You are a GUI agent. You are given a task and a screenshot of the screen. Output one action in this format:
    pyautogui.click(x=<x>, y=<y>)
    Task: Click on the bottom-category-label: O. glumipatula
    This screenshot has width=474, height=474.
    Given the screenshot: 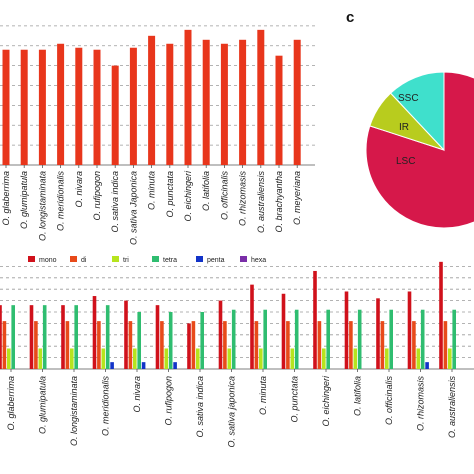 What is the action you would take?
    pyautogui.click(x=43, y=405)
    